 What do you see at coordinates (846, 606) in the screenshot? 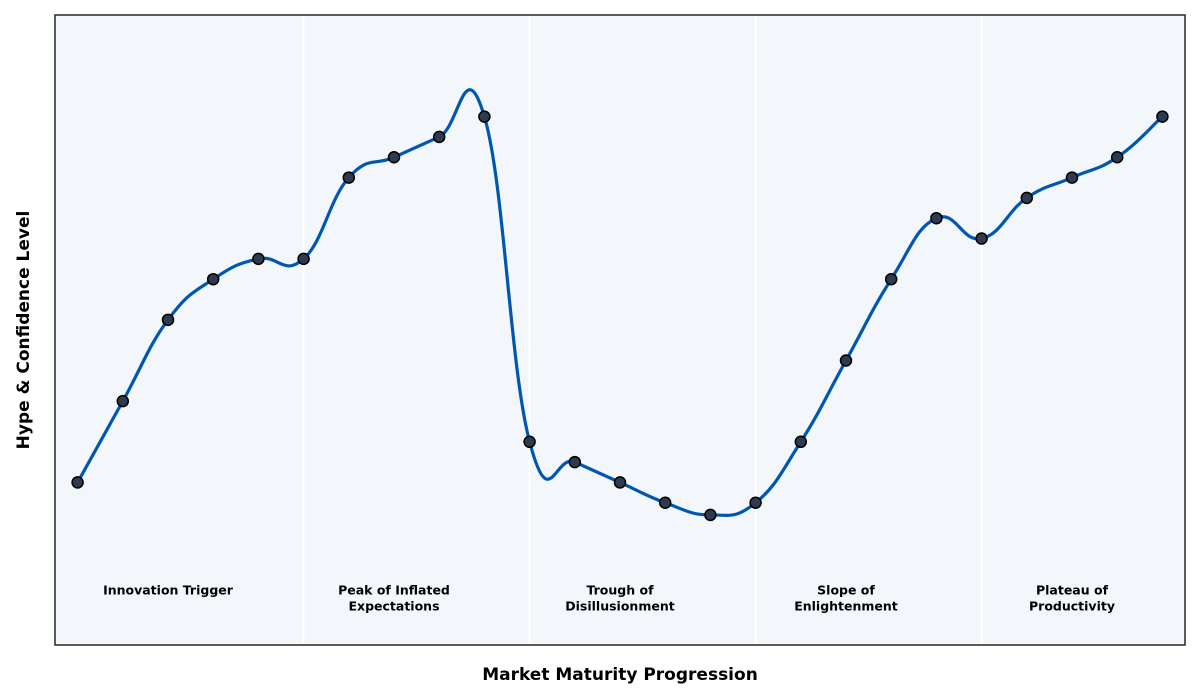
I see `phase-label: Enlightenment` at bounding box center [846, 606].